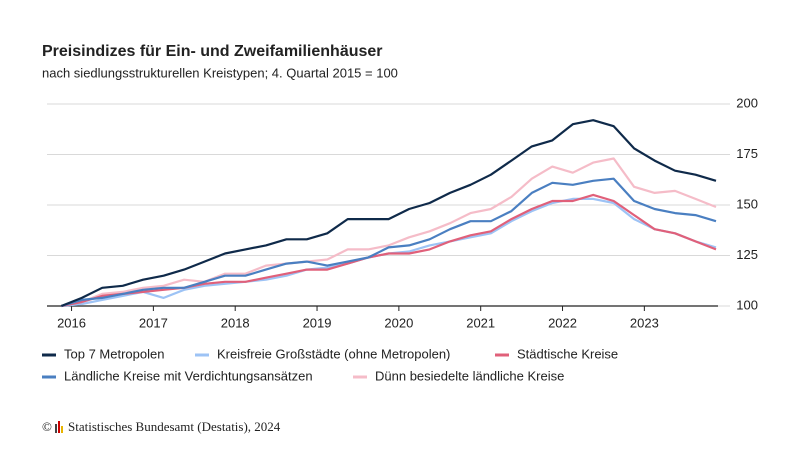 Image resolution: width=800 pixels, height=450 pixels. Describe the element at coordinates (47, 426) in the screenshot. I see `copyright-sign: ©` at that location.